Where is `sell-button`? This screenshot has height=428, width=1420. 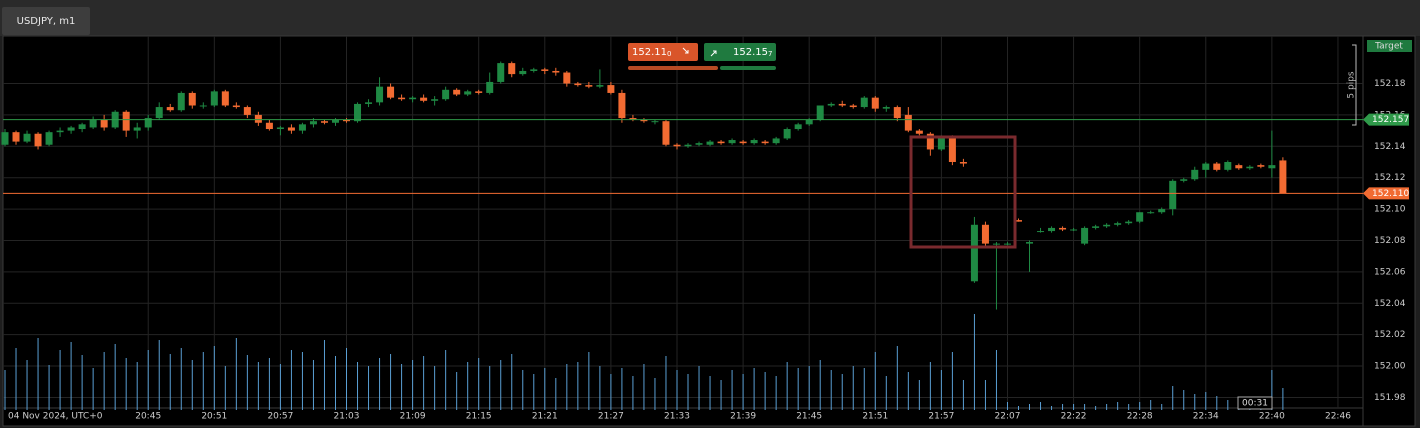
sell-button is located at coordinates (663, 52).